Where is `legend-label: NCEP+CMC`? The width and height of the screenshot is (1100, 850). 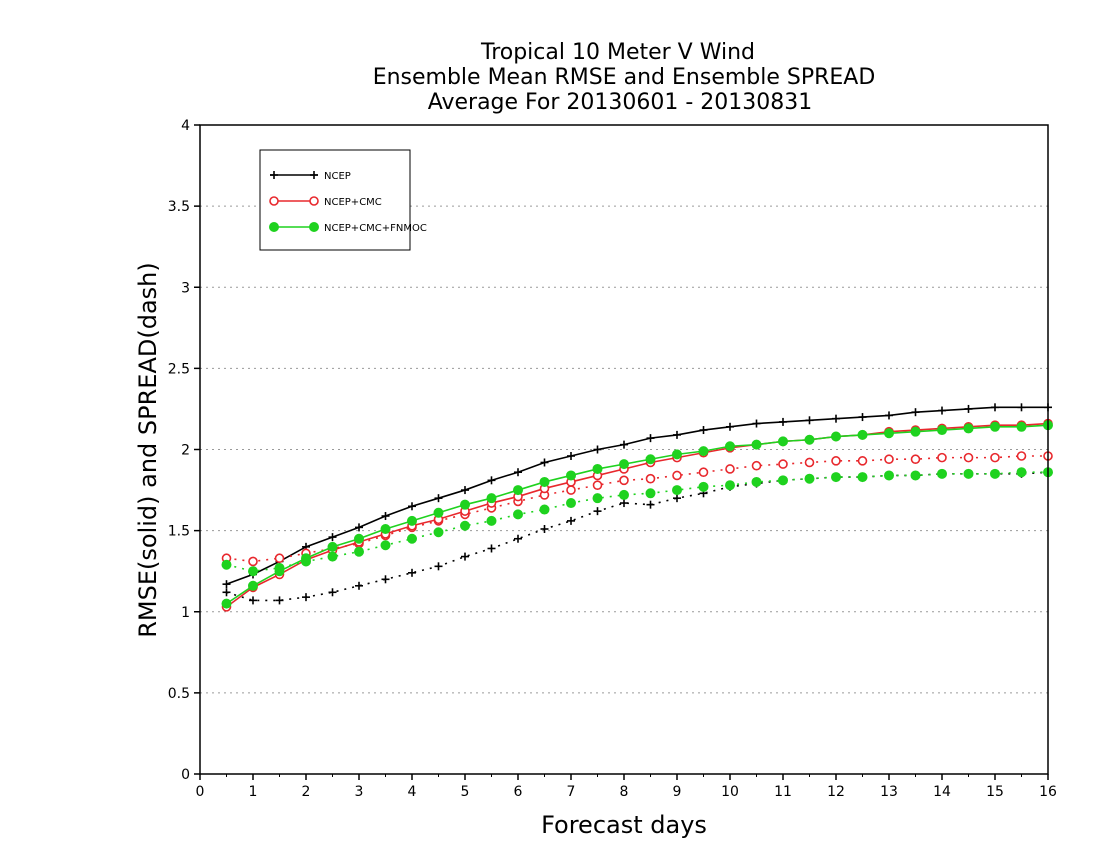 legend-label: NCEP+CMC is located at coordinates (353, 202).